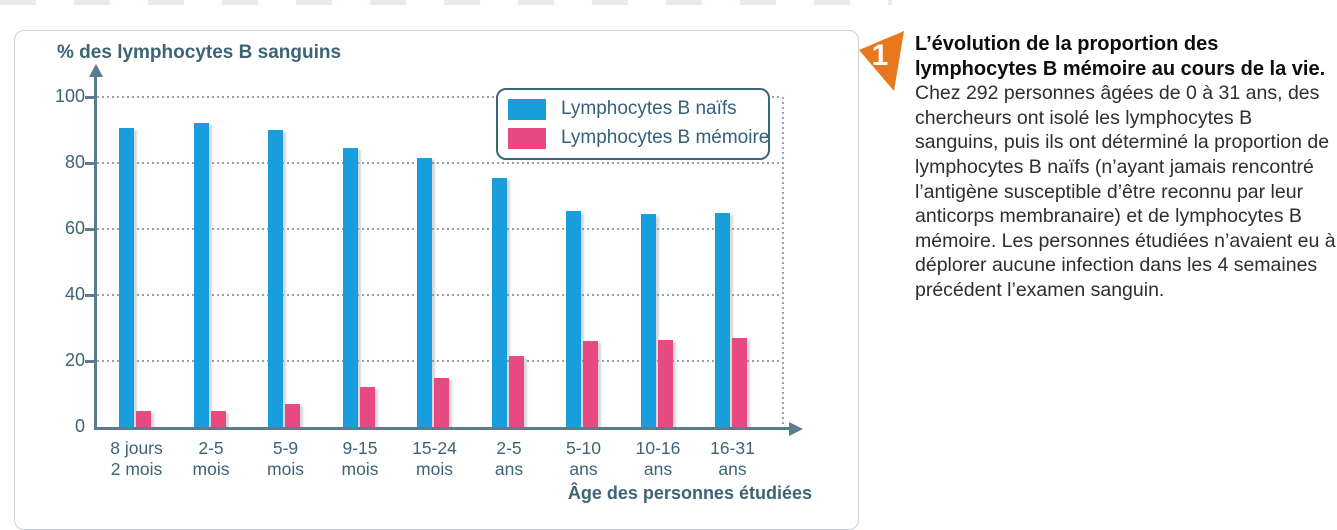  What do you see at coordinates (360, 458) in the screenshot?
I see `x-tick-label-3: 9-15 mois` at bounding box center [360, 458].